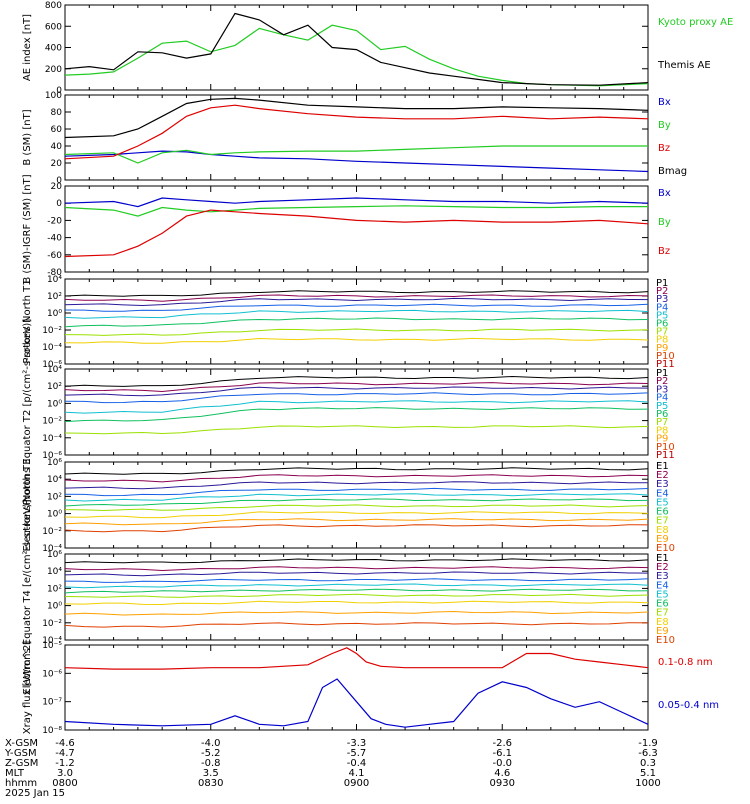 The width and height of the screenshot is (750, 804). What do you see at coordinates (21, 783) in the screenshot?
I see `ephemeris-row-label: hhmm` at bounding box center [21, 783].